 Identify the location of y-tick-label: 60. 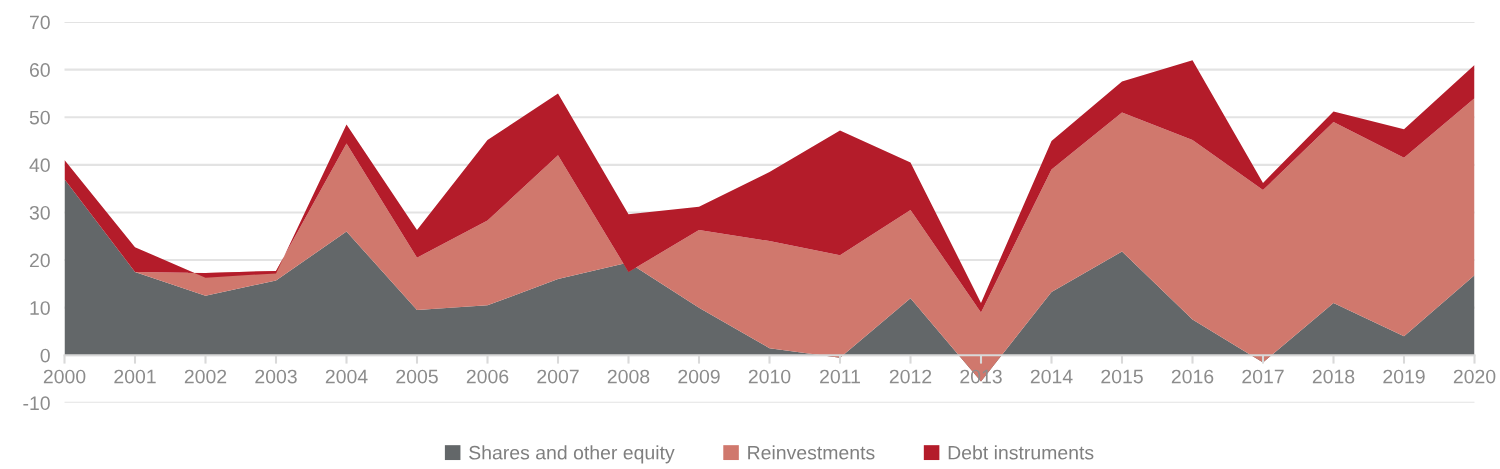
(39, 70).